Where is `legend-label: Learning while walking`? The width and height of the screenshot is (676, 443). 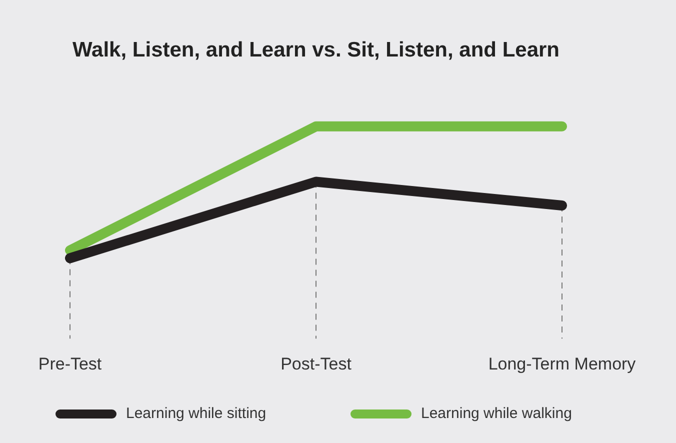 legend-label: Learning while walking is located at coordinates (496, 413).